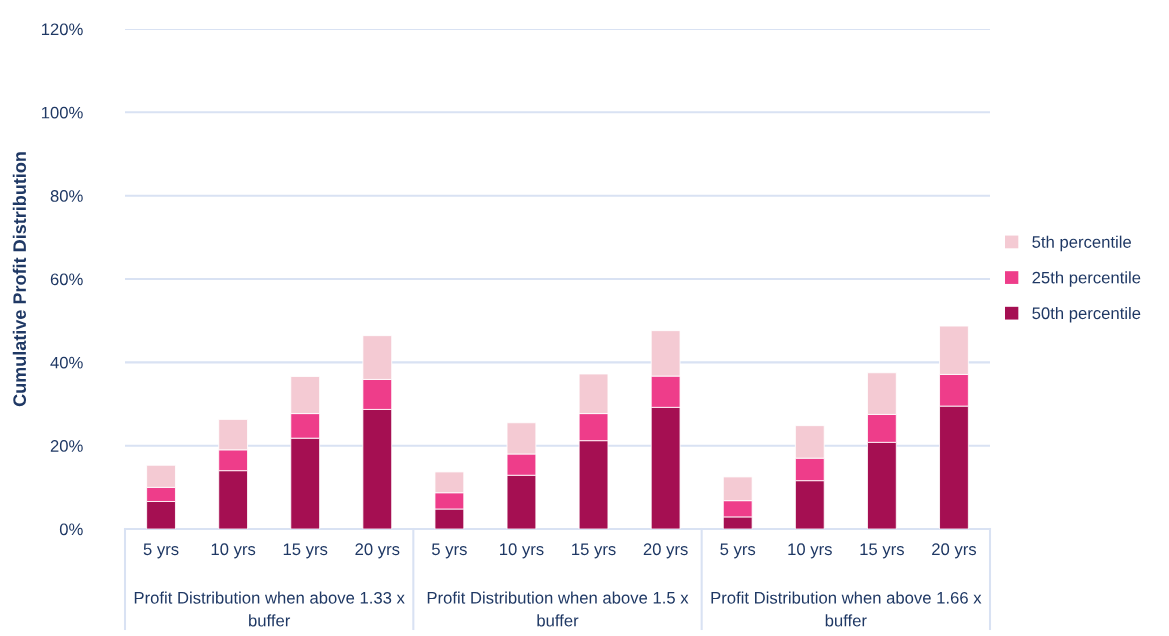 The height and width of the screenshot is (636, 1169). Describe the element at coordinates (71, 529) in the screenshot. I see `y-tick-label: 0%` at that location.